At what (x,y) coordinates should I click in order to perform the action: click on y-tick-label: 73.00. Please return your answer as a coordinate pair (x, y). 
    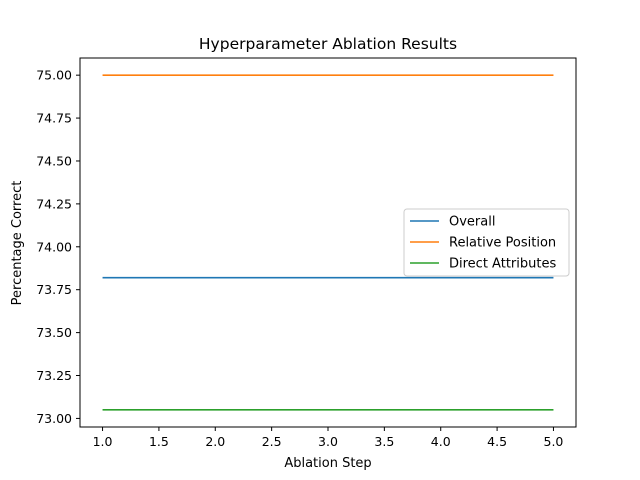
    Looking at the image, I should click on (54, 418).